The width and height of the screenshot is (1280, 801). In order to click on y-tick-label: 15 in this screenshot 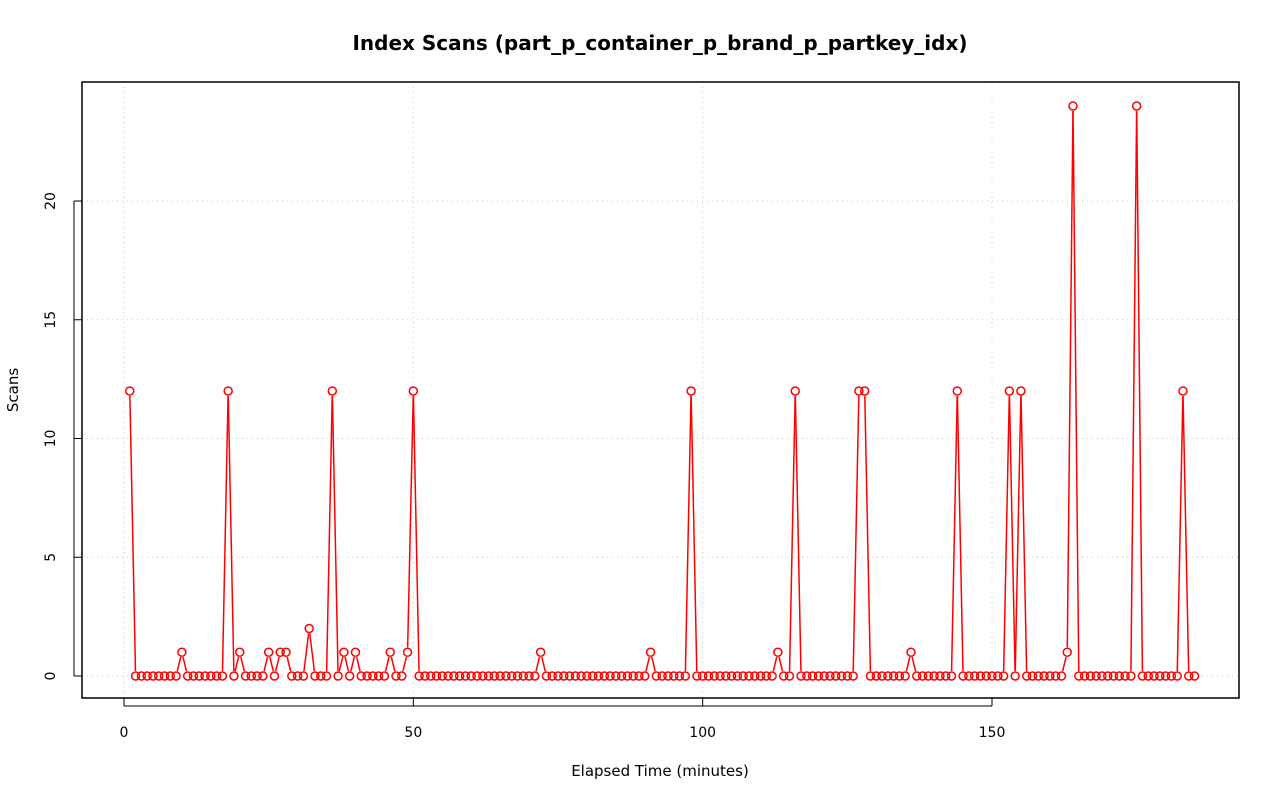, I will do `click(51, 320)`.